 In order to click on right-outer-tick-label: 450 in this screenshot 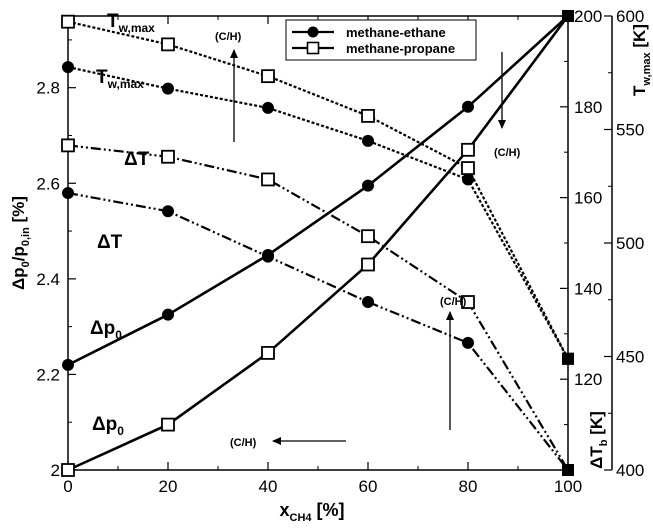, I will do `click(630, 357)`.